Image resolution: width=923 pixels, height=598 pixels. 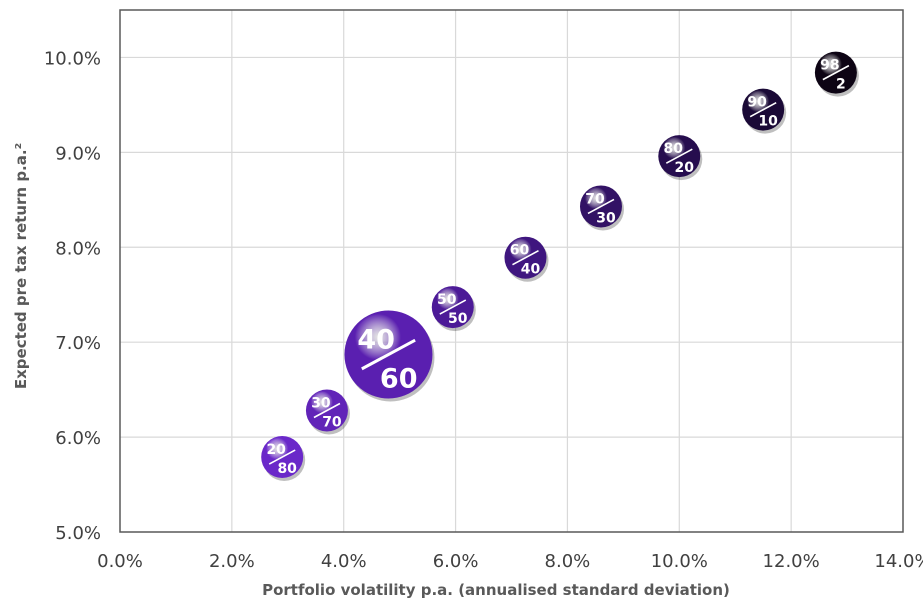 I want to click on bubble-label-bottom: 50, so click(x=458, y=319).